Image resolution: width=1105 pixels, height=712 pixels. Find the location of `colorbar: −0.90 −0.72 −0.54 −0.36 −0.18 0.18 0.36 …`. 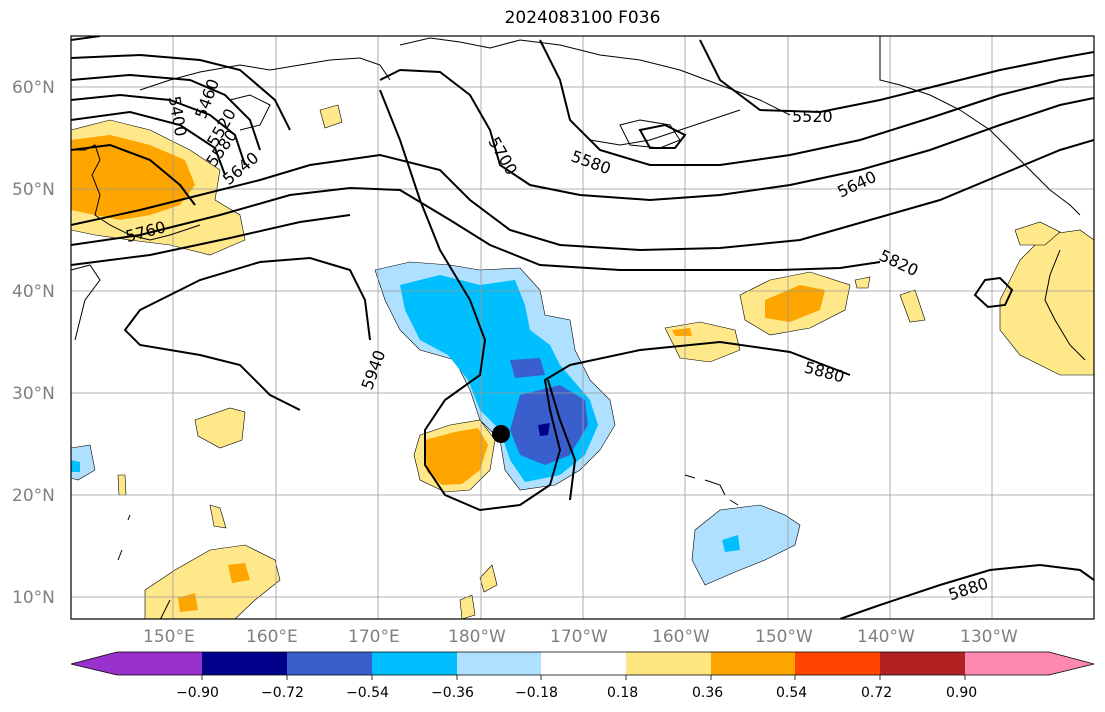

colorbar: −0.90 −0.72 −0.54 −0.36 −0.18 0.18 0.36 … is located at coordinates (582, 676).